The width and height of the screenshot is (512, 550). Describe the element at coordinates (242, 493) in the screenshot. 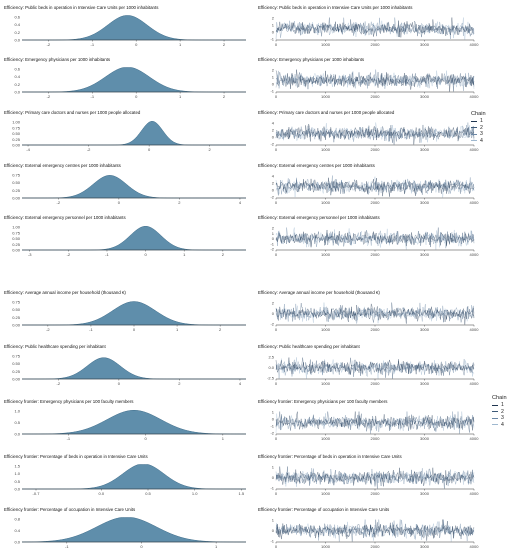

I see `x-tick-label: 1.5` at that location.